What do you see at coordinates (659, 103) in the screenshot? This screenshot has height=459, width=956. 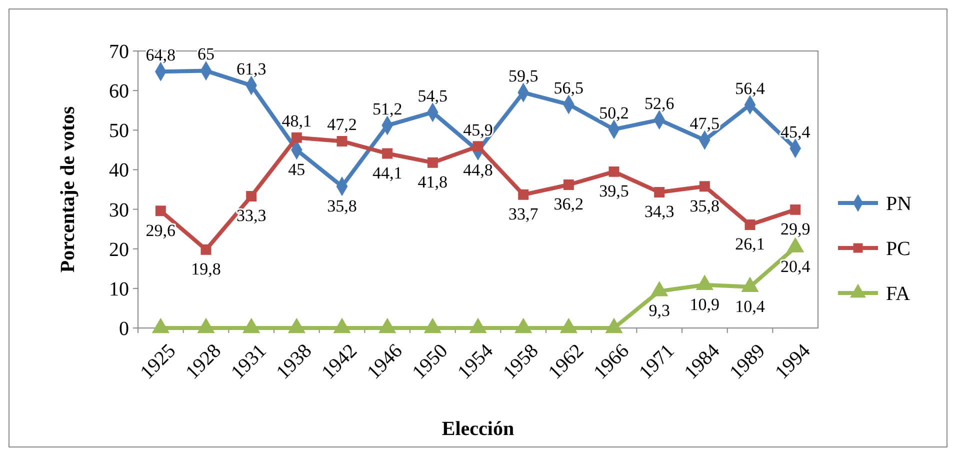 I see `data-label: 52,6` at bounding box center [659, 103].